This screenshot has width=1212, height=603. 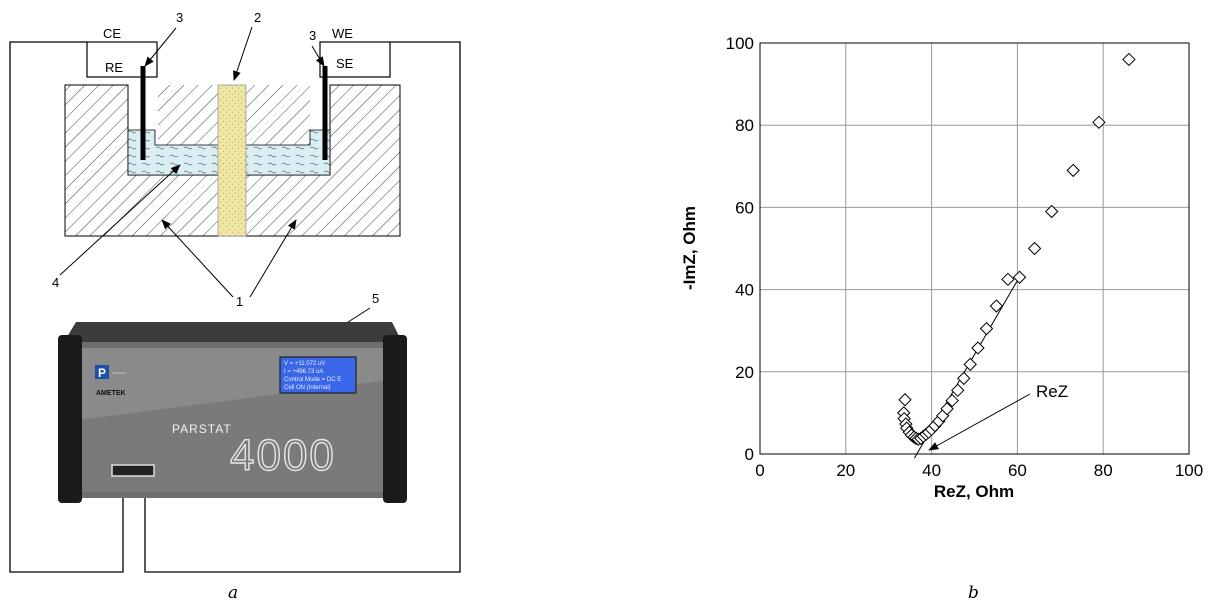 What do you see at coordinates (689, 248) in the screenshot?
I see `y-axis-title: -ImZ, Ohm` at bounding box center [689, 248].